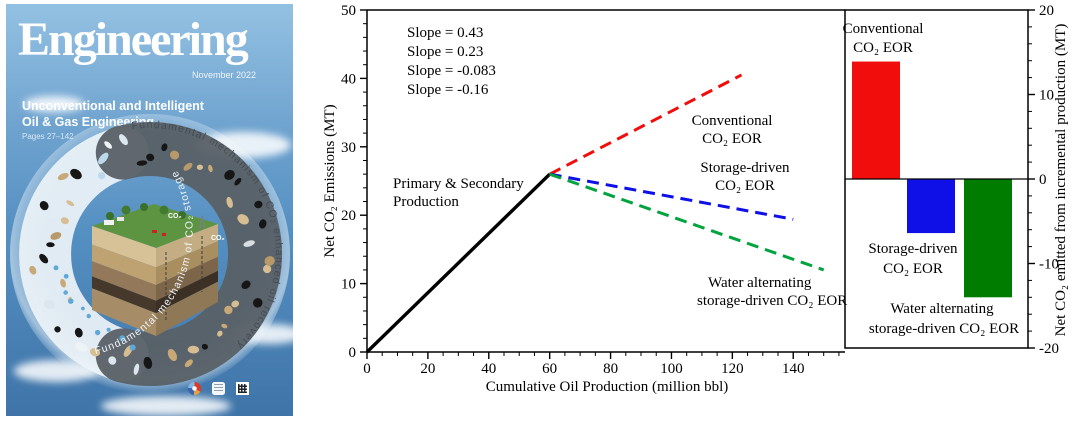 Image resolution: width=1080 pixels, height=426 pixels. I want to click on slope-label-green: Slope = -0.16, so click(448, 90).